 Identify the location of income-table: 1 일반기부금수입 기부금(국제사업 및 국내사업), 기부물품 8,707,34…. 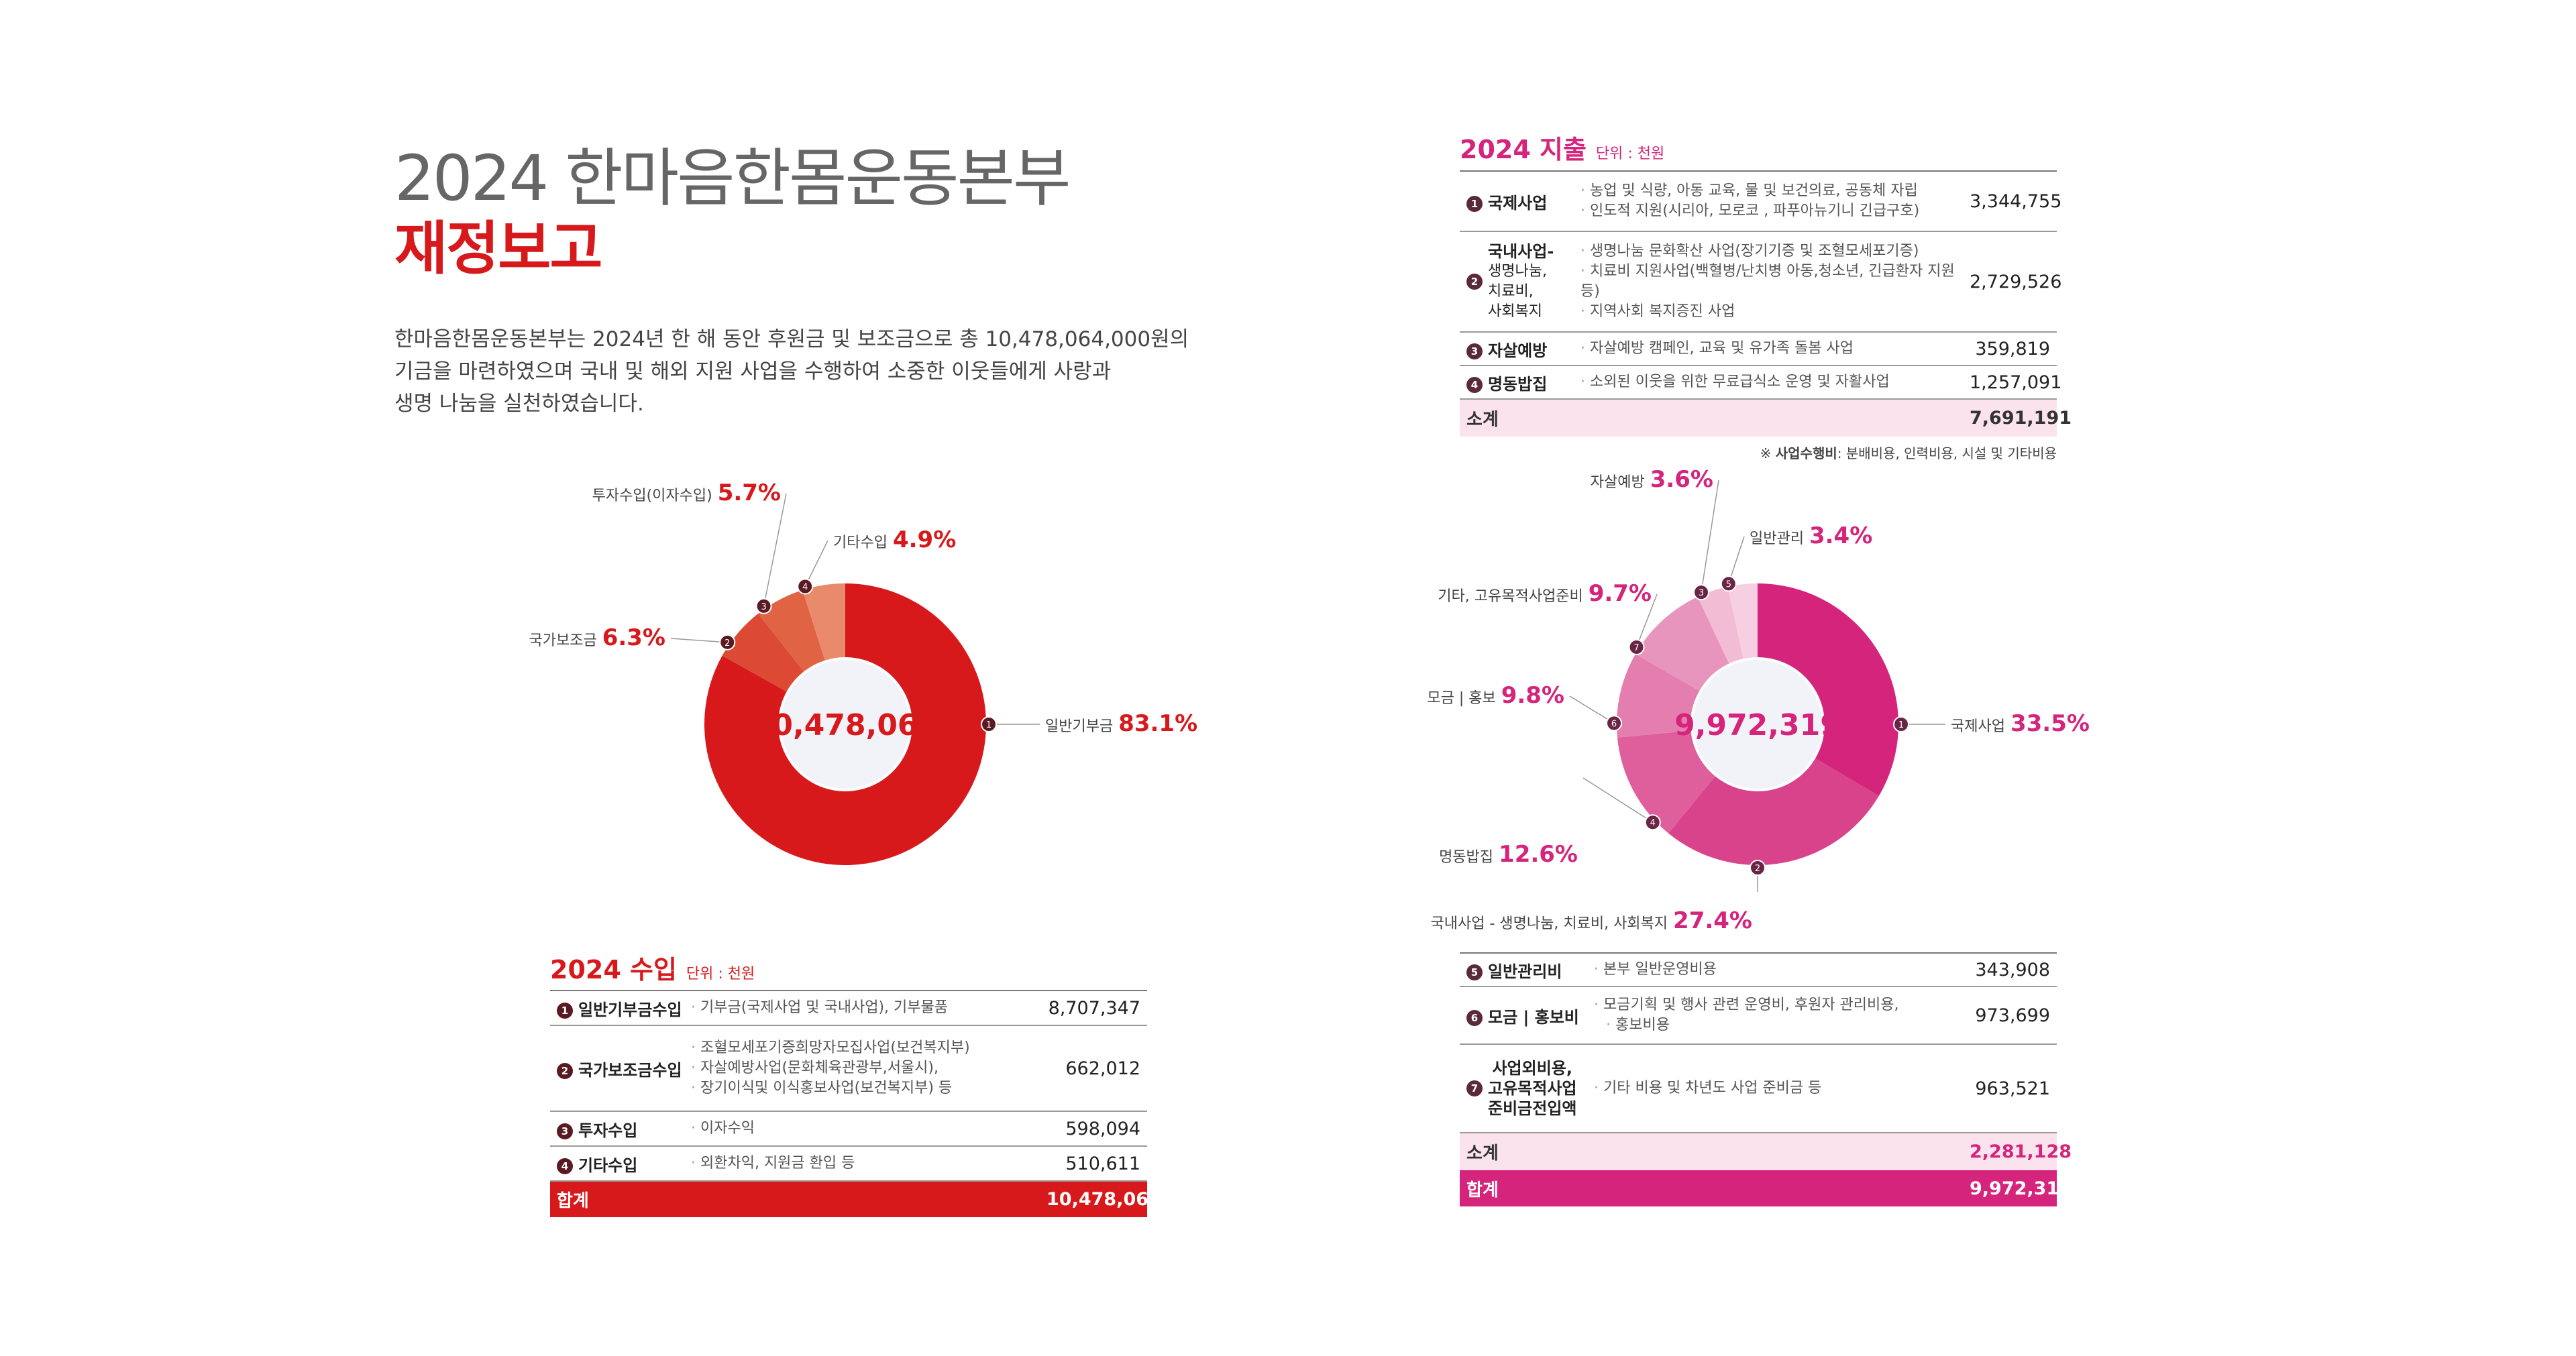
(855, 1103).